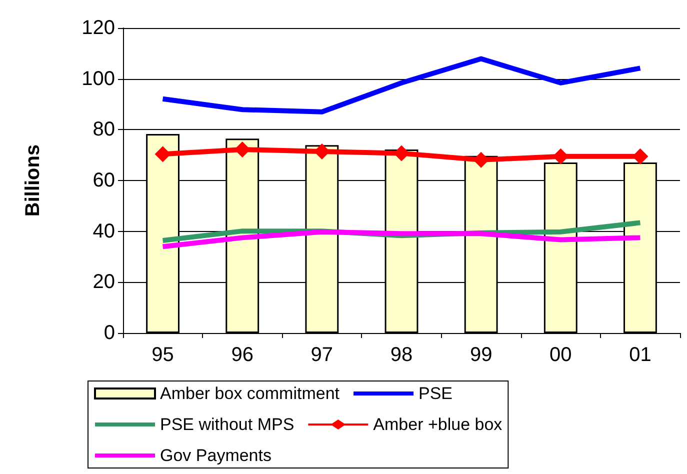 This screenshot has width=687, height=474. I want to click on y-tick-label: 40, so click(103, 231).